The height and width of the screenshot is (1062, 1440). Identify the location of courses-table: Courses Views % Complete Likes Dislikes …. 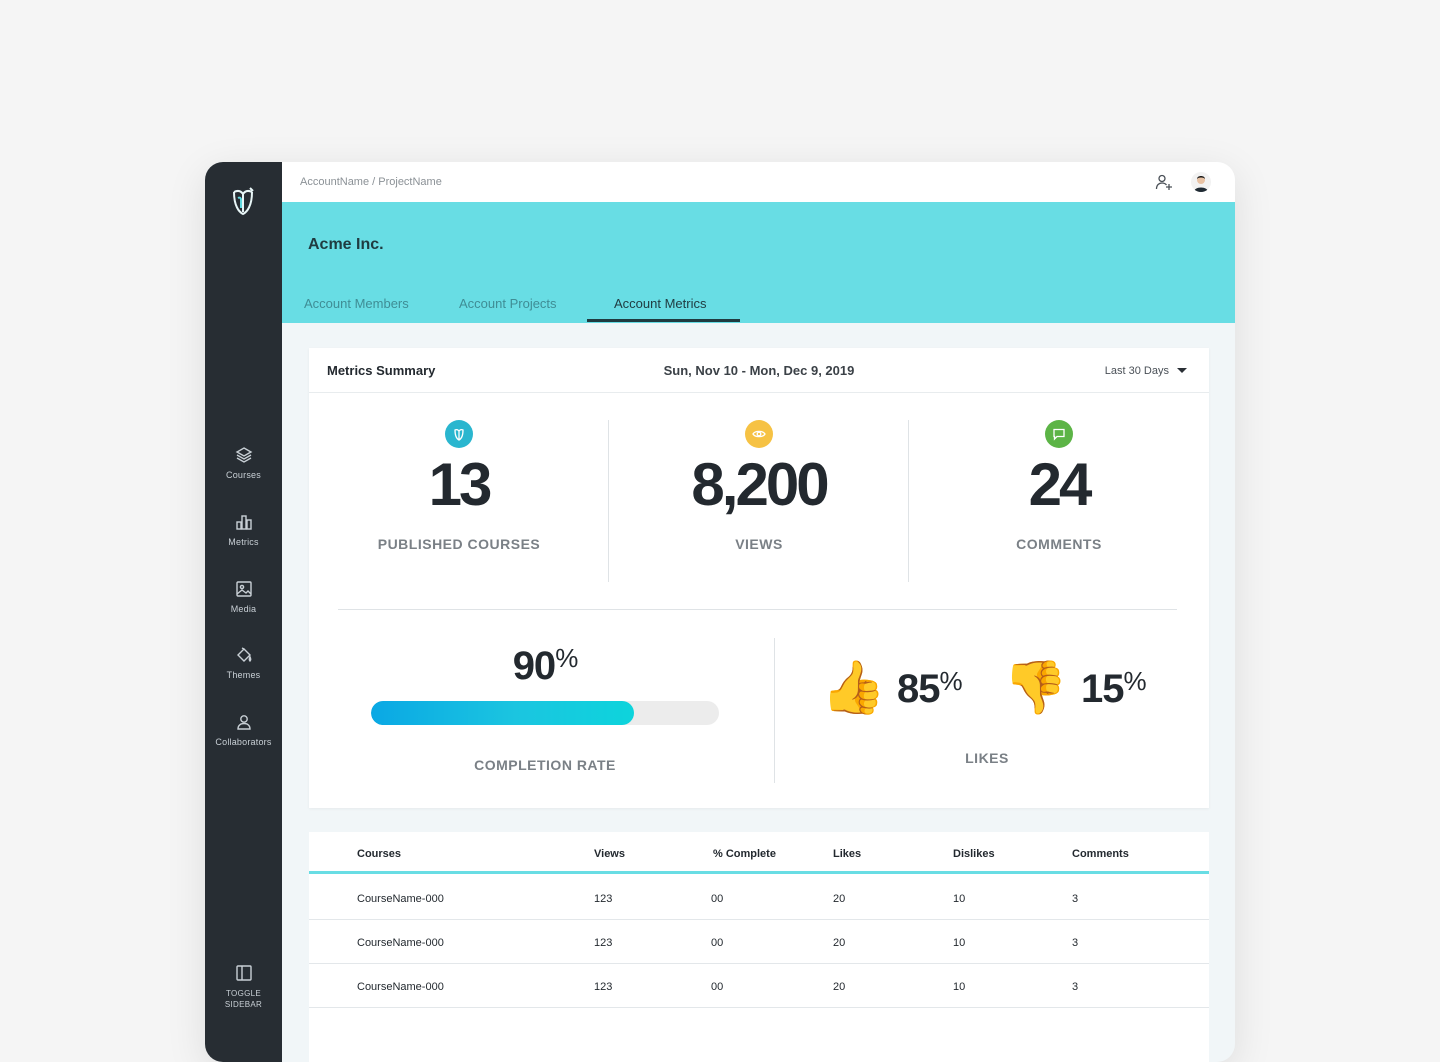
(759, 947).